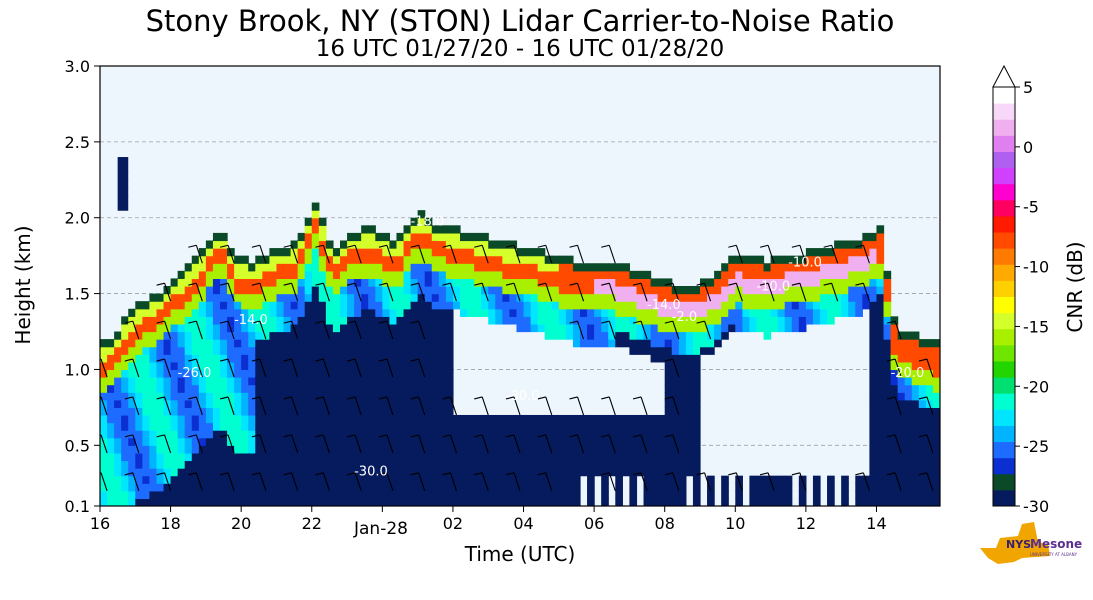 This screenshot has height=600, width=1093. What do you see at coordinates (77, 142) in the screenshot?
I see `y-tick-label-5: 2.5` at bounding box center [77, 142].